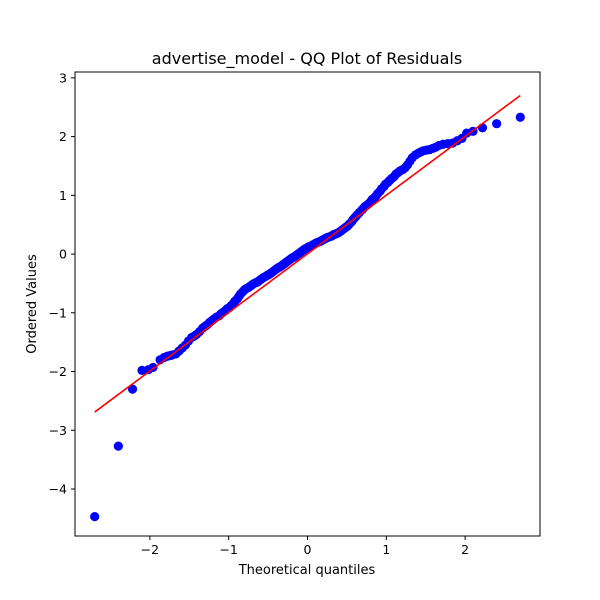  I want to click on x-tick-label: −2, so click(150, 549).